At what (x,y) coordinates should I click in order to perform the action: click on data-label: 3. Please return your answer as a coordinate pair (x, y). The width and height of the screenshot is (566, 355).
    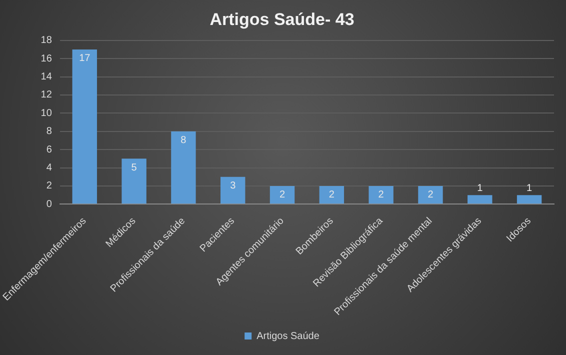
    Looking at the image, I should click on (233, 186).